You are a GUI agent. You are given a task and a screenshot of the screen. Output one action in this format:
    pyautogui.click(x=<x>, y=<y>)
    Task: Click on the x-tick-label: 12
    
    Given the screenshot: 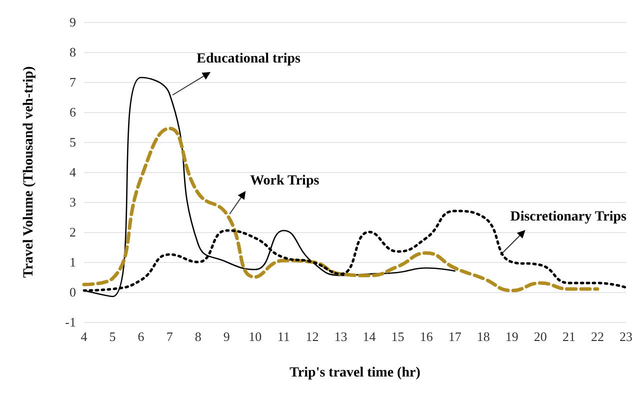 What is the action you would take?
    pyautogui.click(x=312, y=336)
    